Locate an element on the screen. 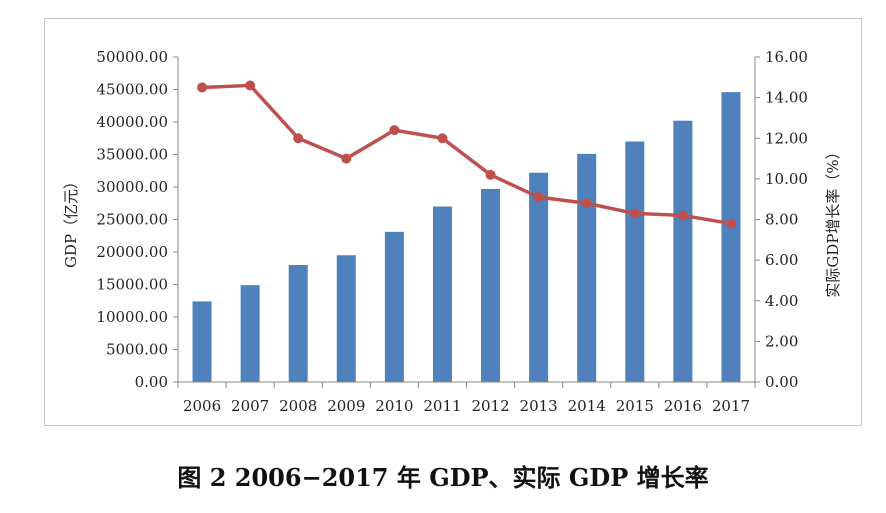 The height and width of the screenshot is (513, 886). right-tick-label: 12.00 is located at coordinates (786, 138).